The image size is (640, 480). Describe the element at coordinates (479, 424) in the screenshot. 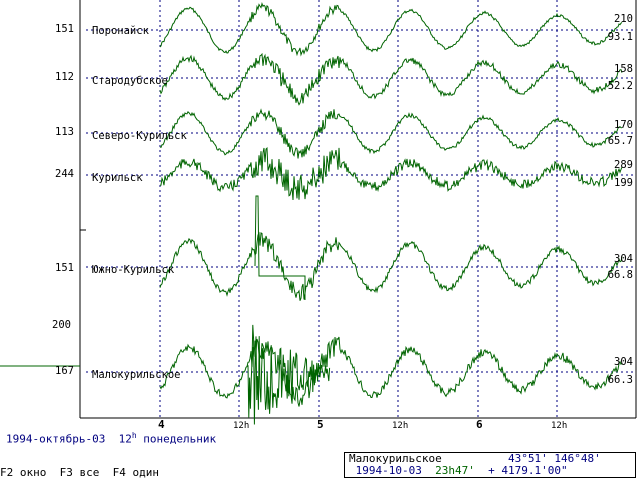

I see `day-label-6: 6` at that location.